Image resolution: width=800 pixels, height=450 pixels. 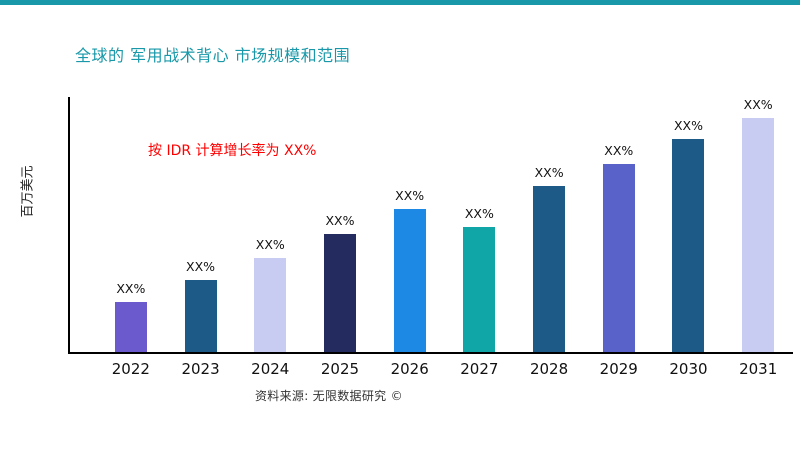 I want to click on bar-slot-2022: XX%, so click(x=131, y=224).